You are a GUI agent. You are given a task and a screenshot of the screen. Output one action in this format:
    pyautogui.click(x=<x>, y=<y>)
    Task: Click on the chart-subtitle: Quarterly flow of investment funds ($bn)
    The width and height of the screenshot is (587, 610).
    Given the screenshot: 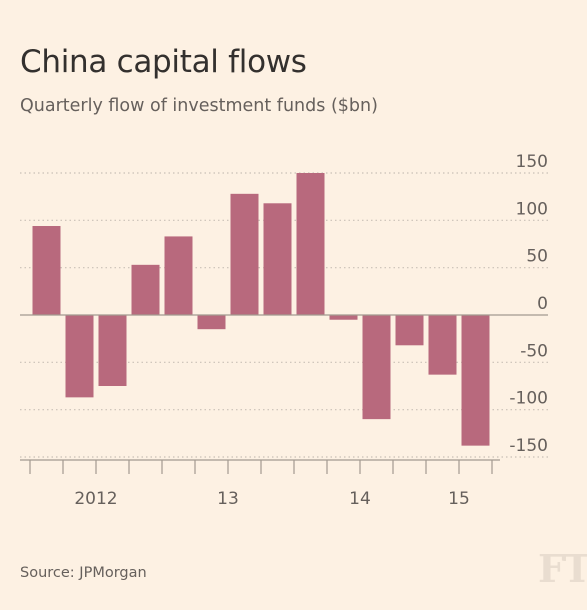 What is the action you would take?
    pyautogui.click(x=199, y=106)
    